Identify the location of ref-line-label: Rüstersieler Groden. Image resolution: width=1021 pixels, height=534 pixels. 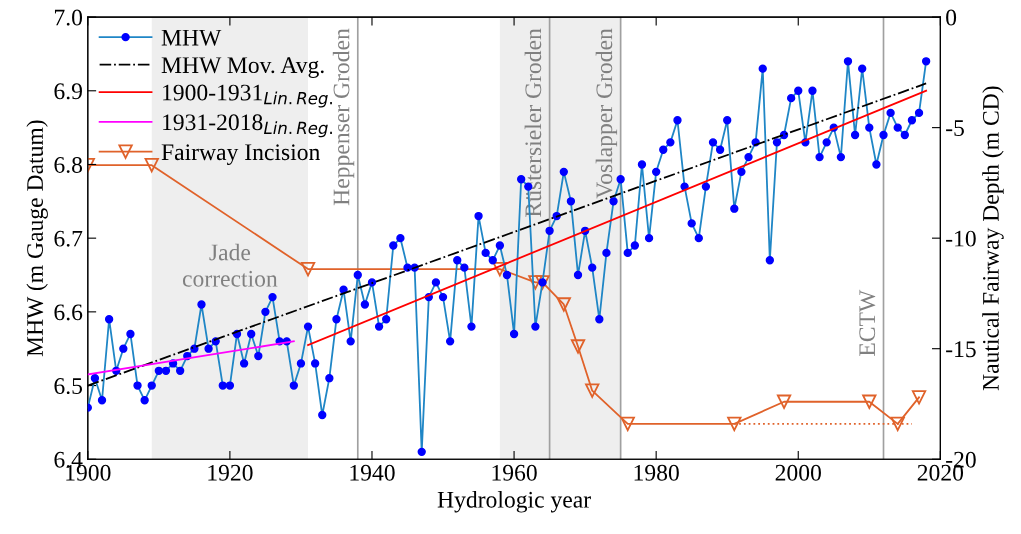
(533, 122).